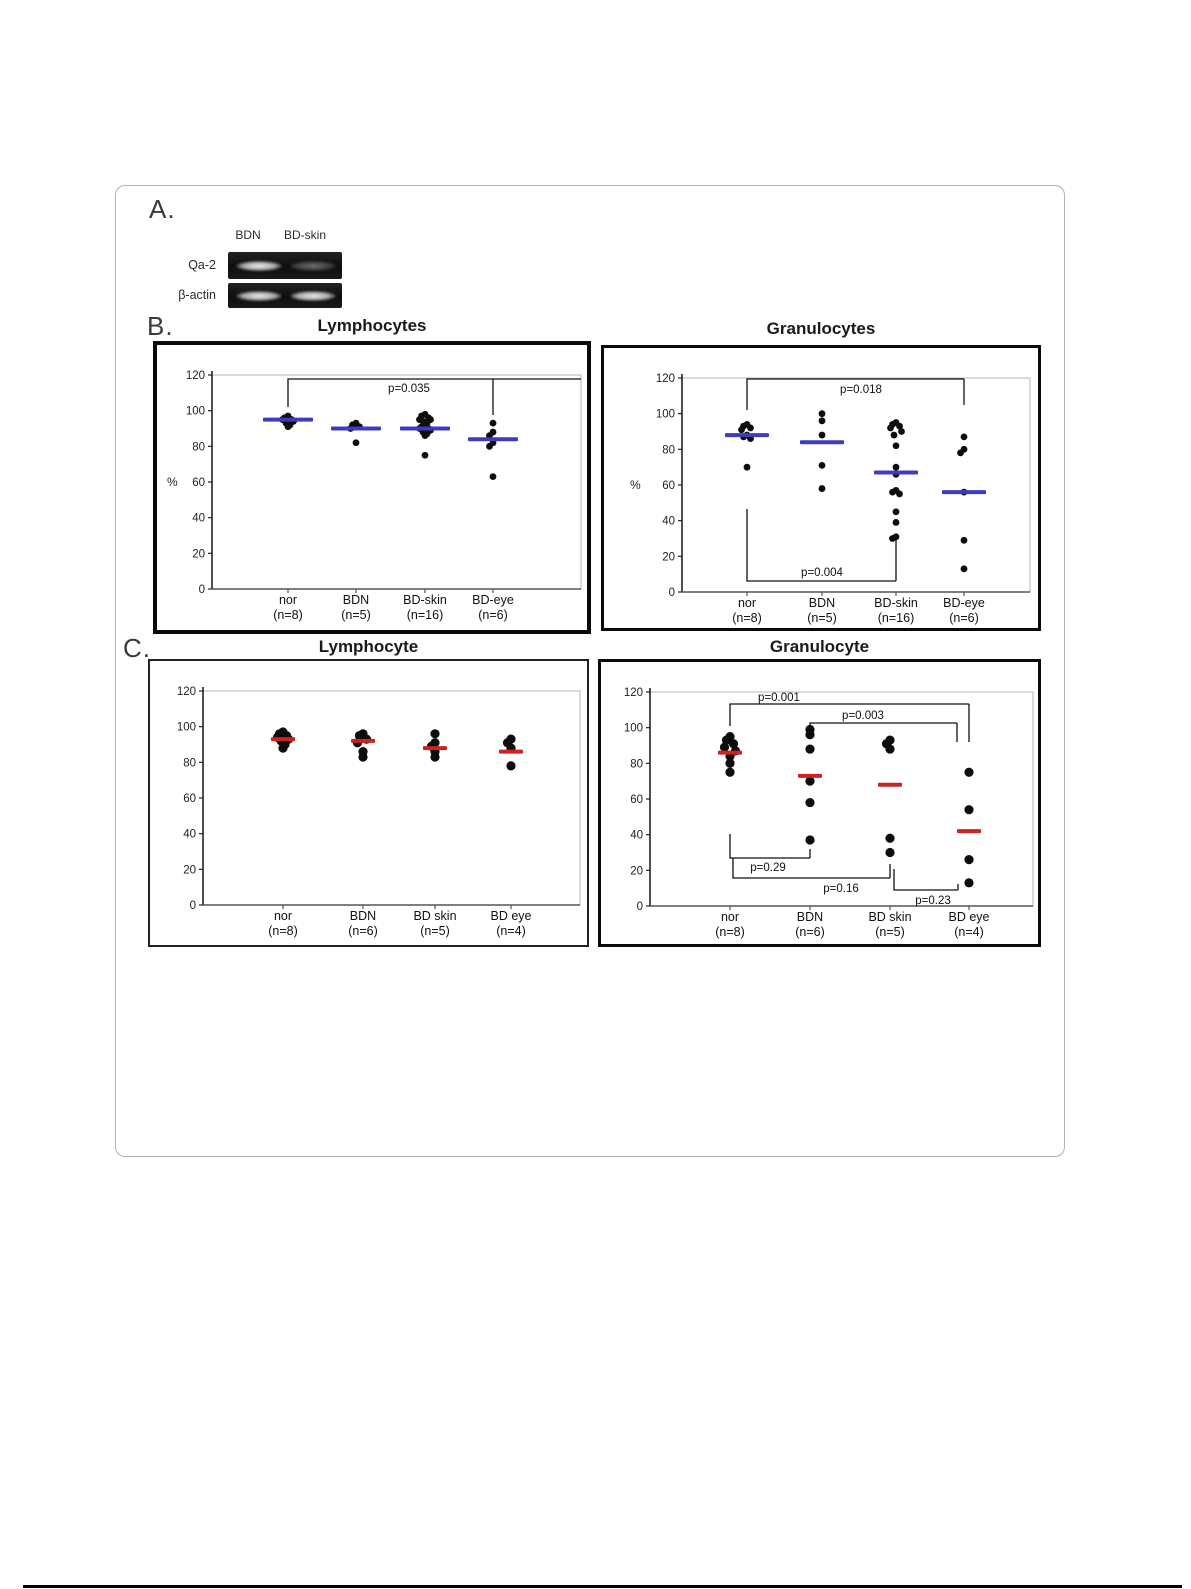  What do you see at coordinates (863, 716) in the screenshot?
I see `p-value-label: p=0.003` at bounding box center [863, 716].